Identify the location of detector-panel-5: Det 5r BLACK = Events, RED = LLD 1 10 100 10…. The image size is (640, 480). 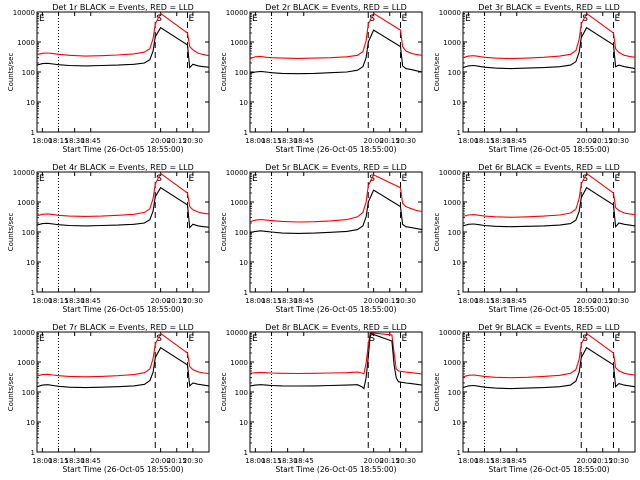
(321, 238).